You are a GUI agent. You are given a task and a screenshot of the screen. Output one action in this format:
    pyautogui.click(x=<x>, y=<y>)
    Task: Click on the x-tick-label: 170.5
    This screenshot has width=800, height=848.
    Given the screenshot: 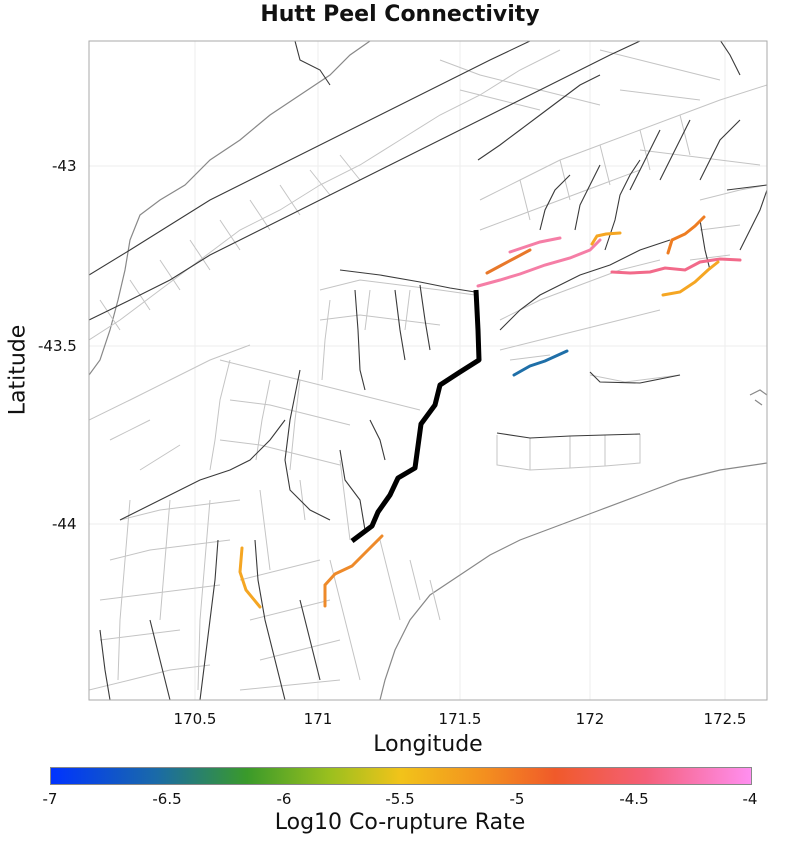 What is the action you would take?
    pyautogui.click(x=195, y=719)
    